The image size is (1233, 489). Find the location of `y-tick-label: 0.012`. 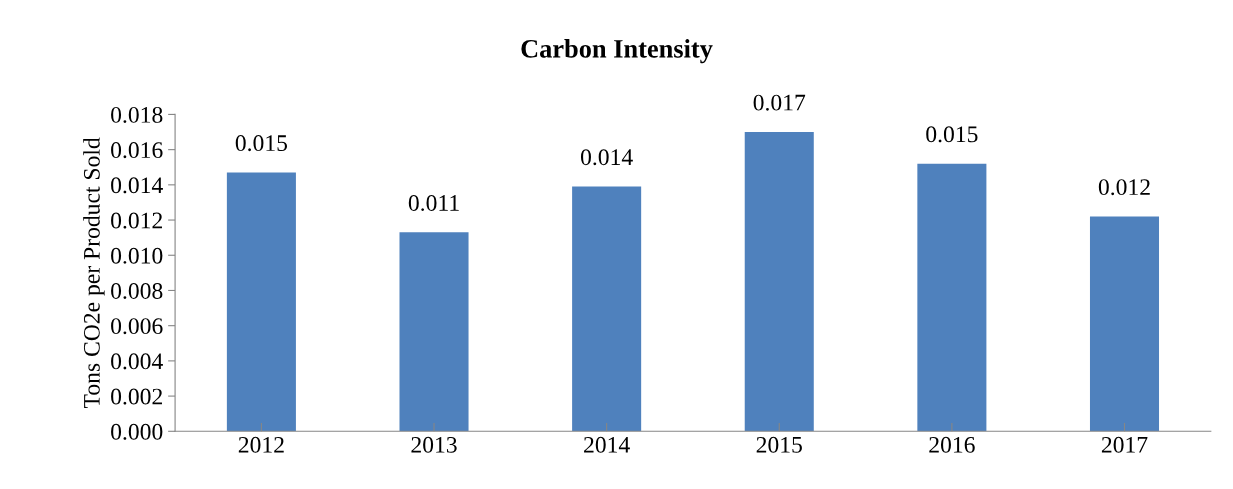

y-tick-label: 0.012 is located at coordinates (136, 220).